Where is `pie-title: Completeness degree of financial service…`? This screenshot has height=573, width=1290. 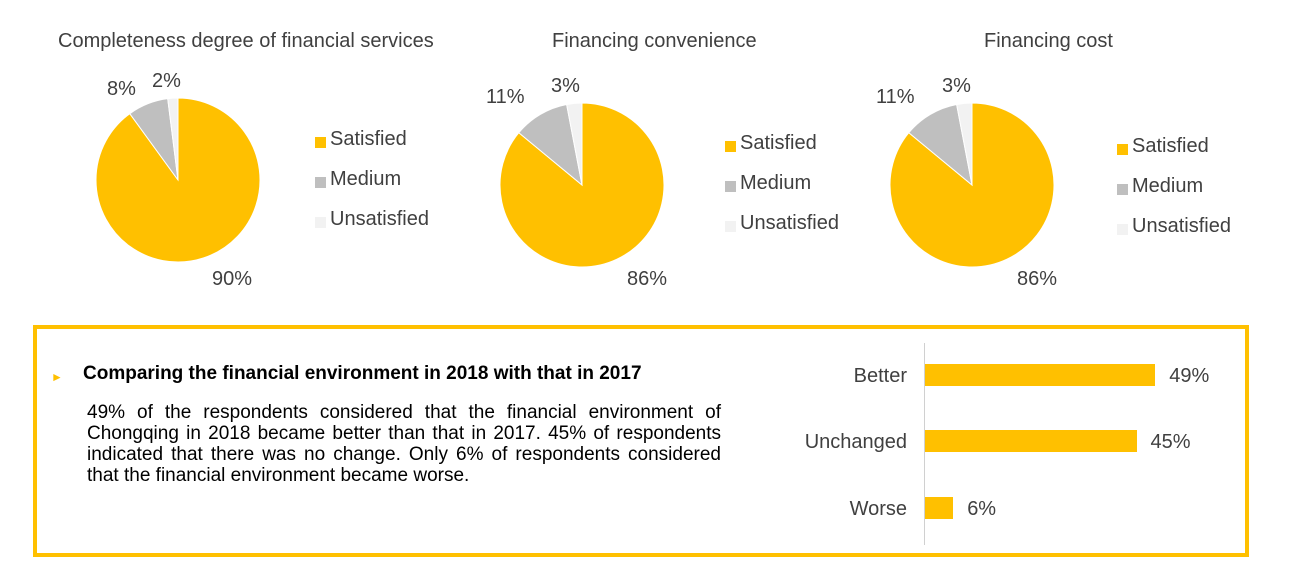
pie-title: Completeness degree of financial service… is located at coordinates (246, 41).